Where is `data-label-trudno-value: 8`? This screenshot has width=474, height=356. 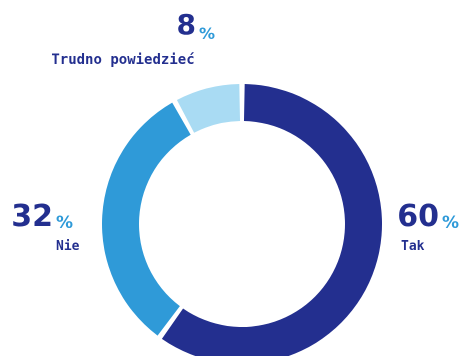 data-label-trudno-value: 8 is located at coordinates (186, 24).